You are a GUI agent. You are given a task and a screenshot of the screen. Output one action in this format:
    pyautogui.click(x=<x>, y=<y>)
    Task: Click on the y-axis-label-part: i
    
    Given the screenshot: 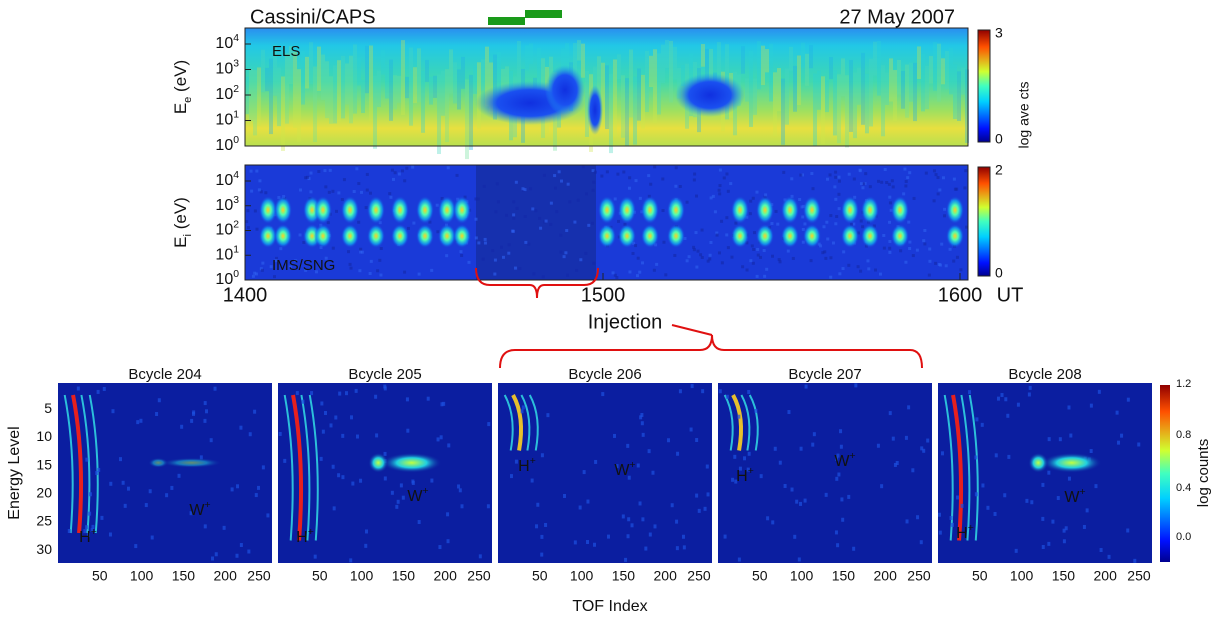 What is the action you would take?
    pyautogui.click(x=188, y=235)
    